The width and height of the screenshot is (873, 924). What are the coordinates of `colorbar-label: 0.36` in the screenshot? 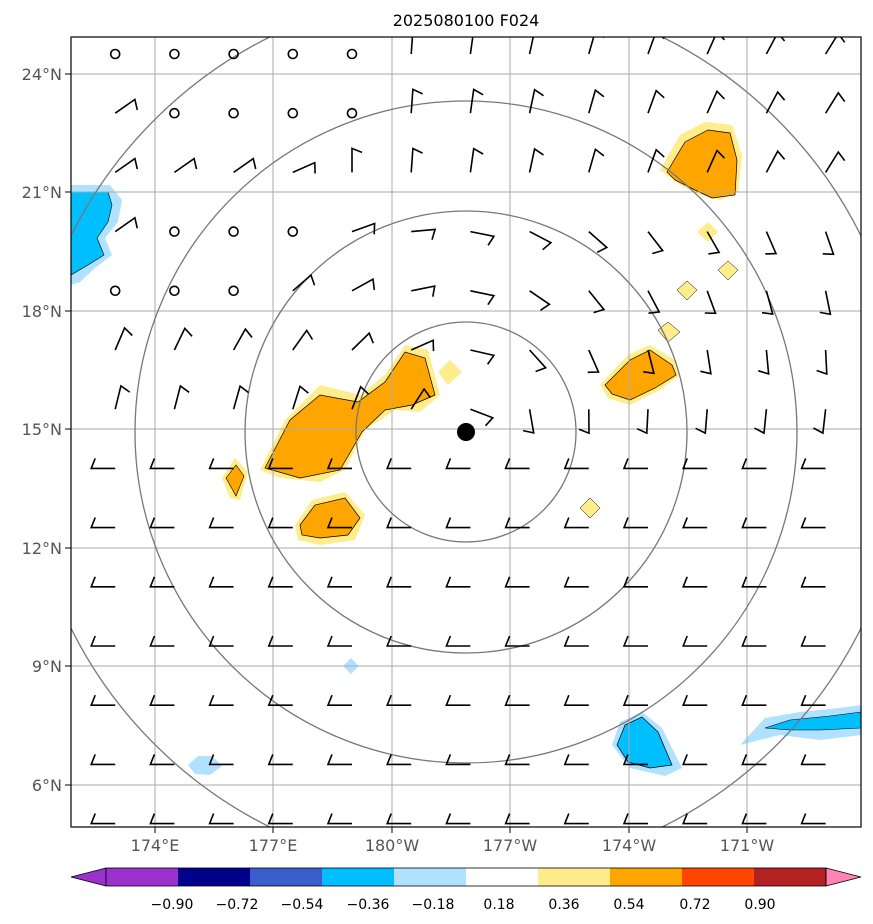 It's located at (563, 905).